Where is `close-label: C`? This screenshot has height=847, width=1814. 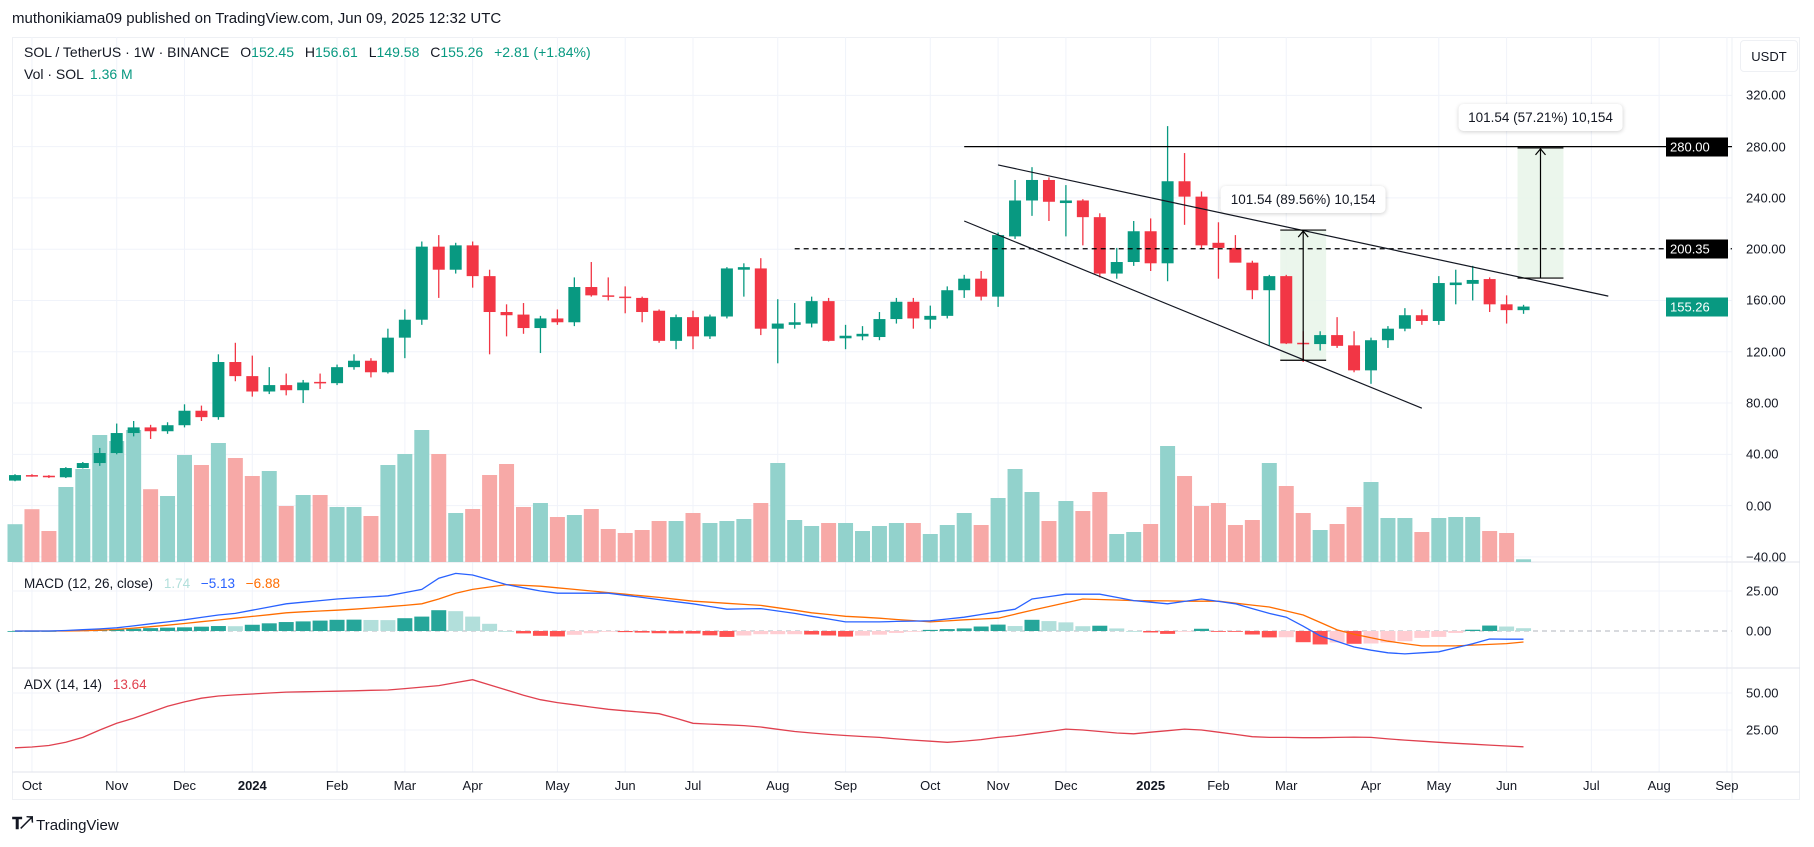 close-label: C is located at coordinates (435, 52).